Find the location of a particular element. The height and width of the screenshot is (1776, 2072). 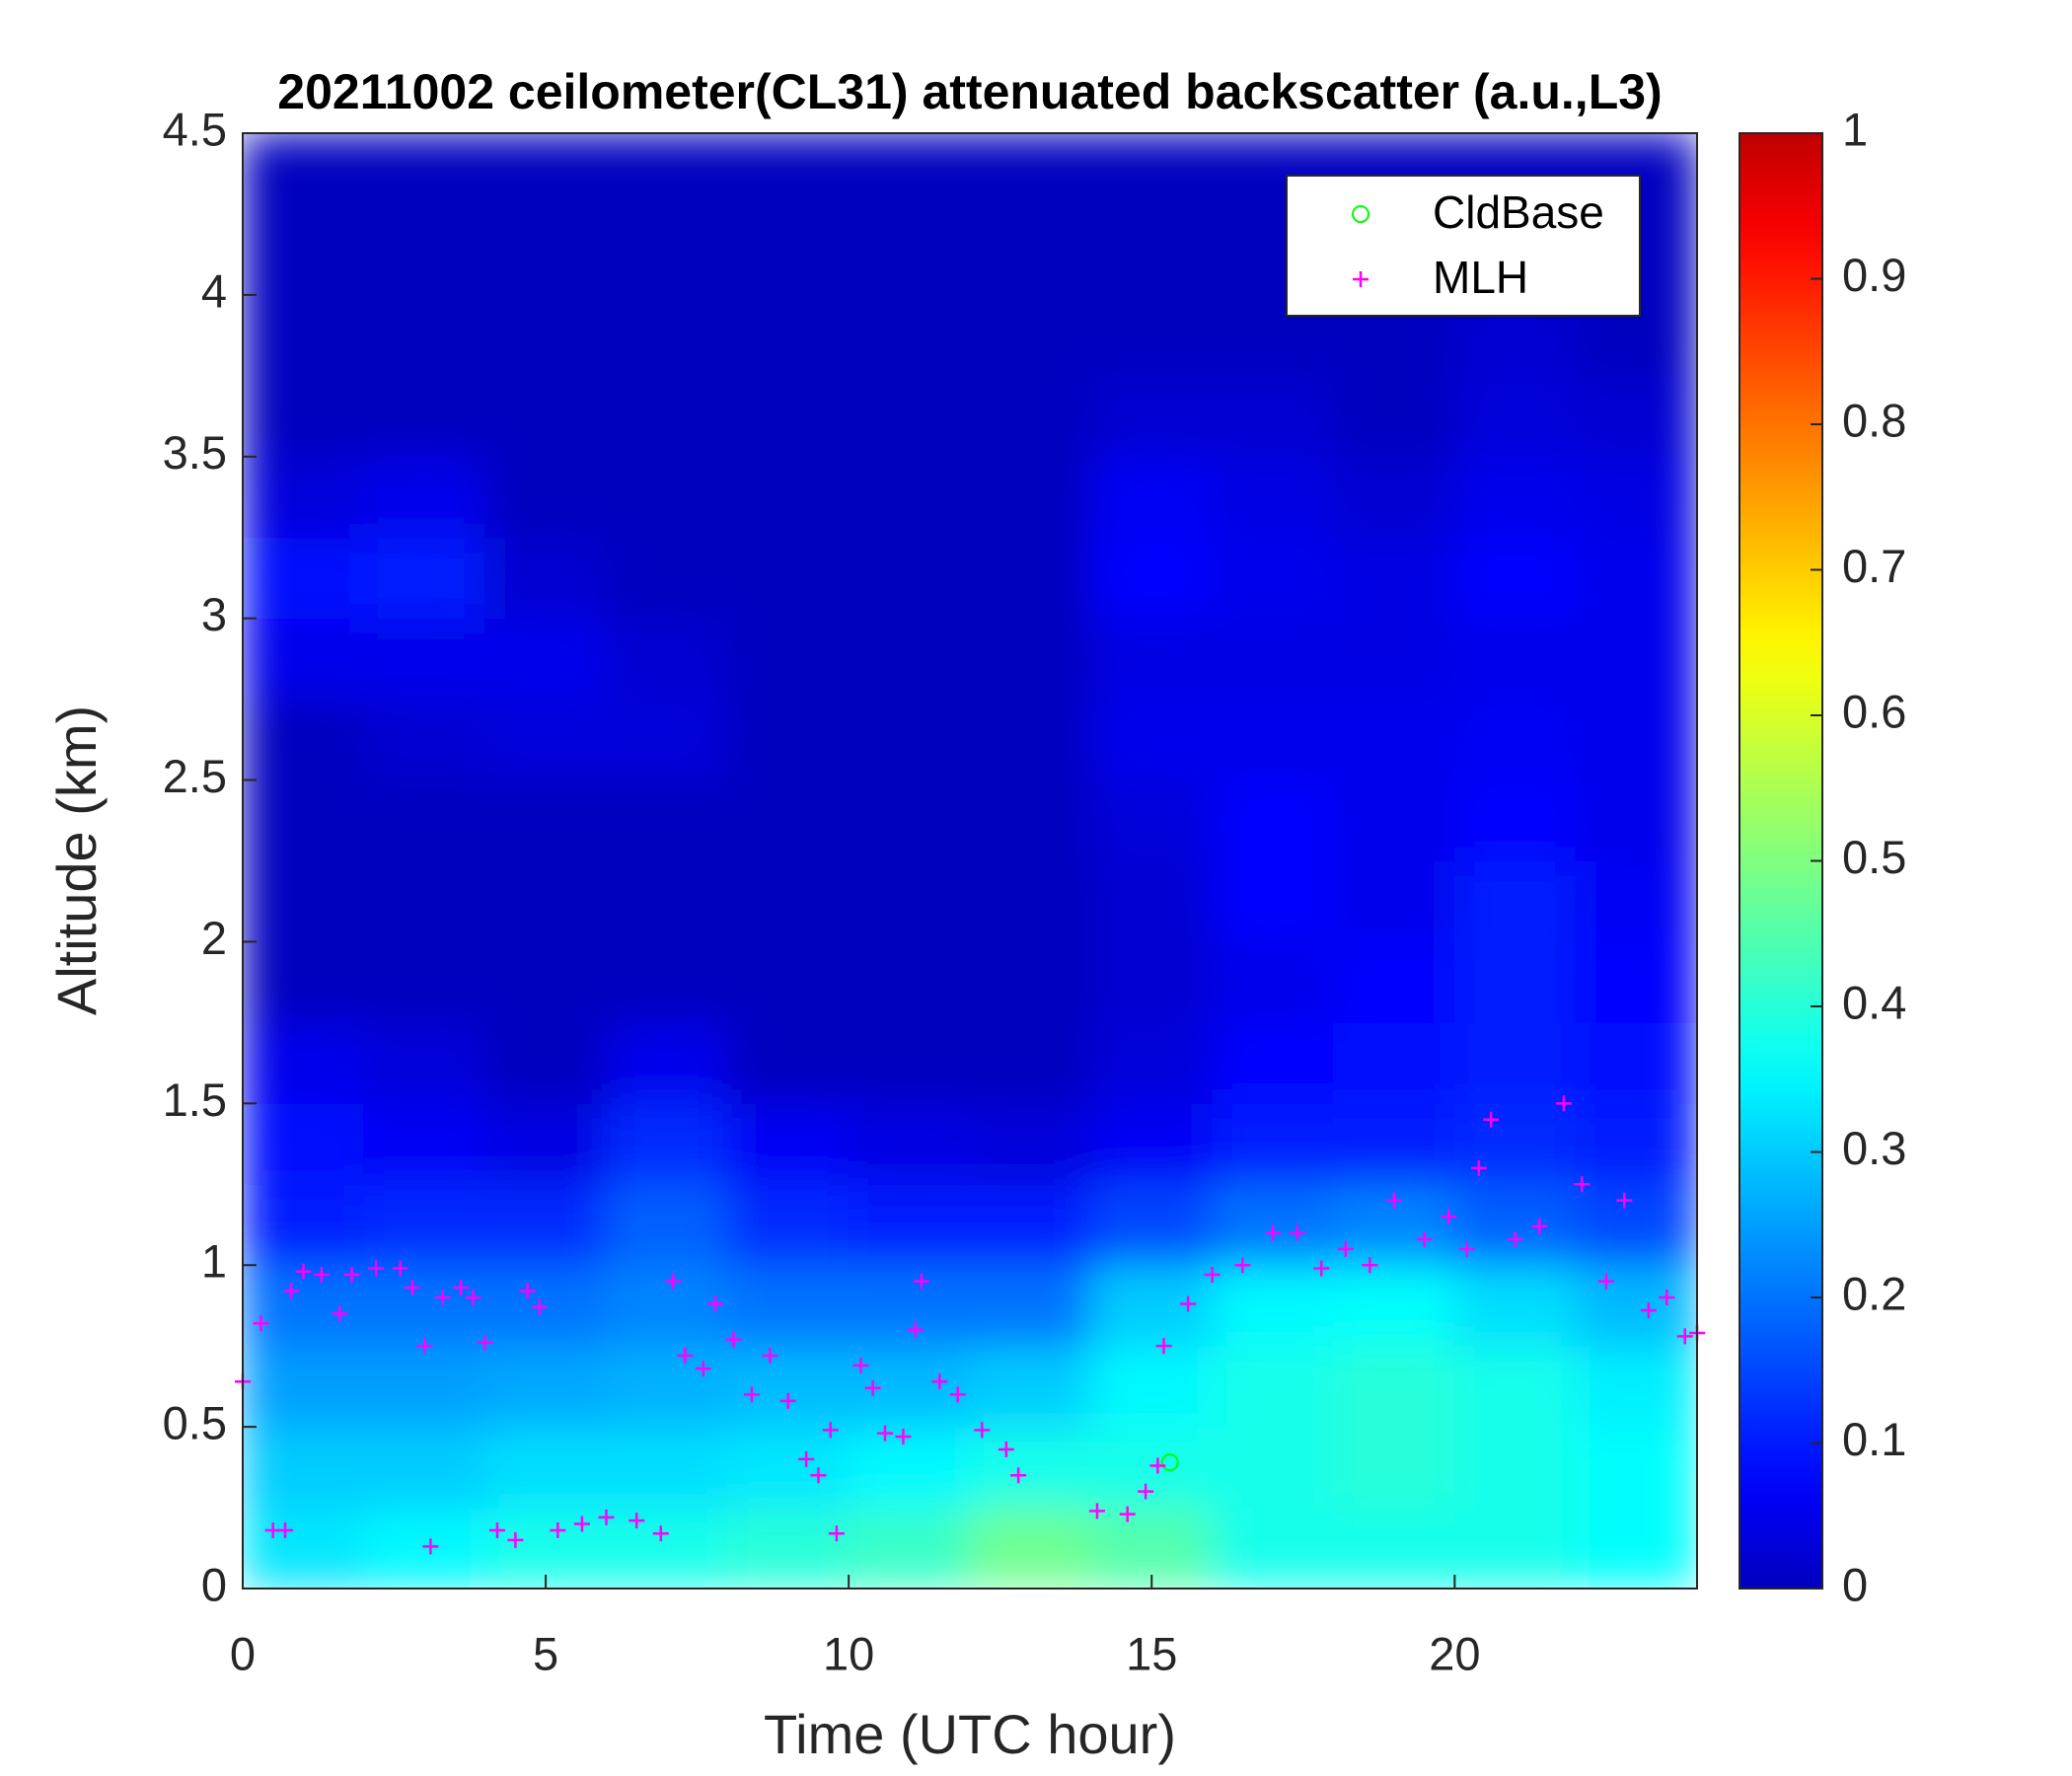

colorbar-tick-label: 1 is located at coordinates (1855, 129).